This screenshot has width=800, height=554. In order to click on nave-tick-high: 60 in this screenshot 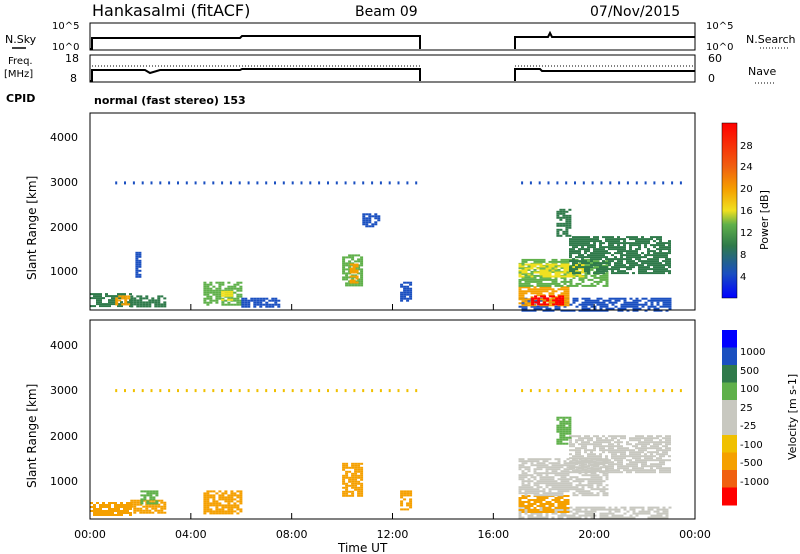, I will do `click(715, 58)`.